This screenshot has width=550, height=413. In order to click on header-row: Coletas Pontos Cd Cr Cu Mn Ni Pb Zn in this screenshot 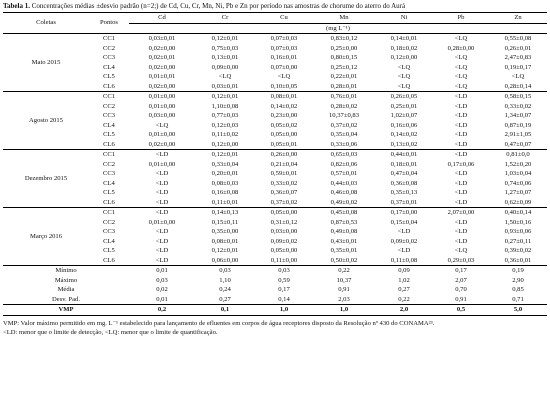, I will do `click(275, 23)`.